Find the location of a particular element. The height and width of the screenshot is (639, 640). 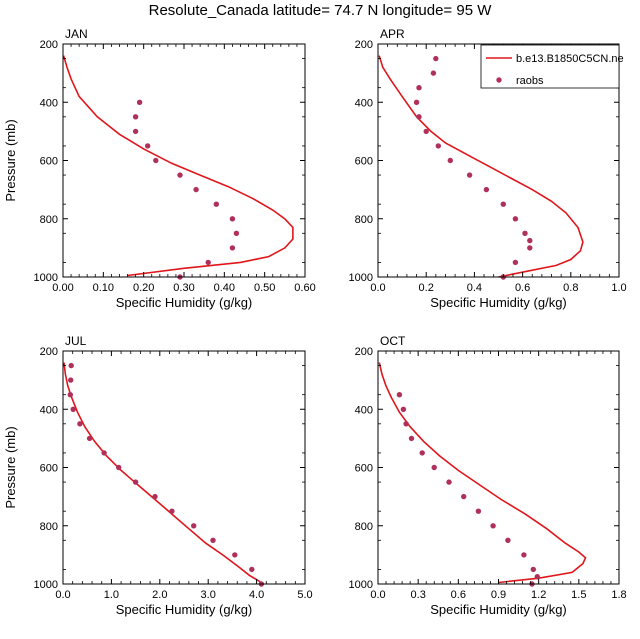

panel-title: APR is located at coordinates (392, 34).